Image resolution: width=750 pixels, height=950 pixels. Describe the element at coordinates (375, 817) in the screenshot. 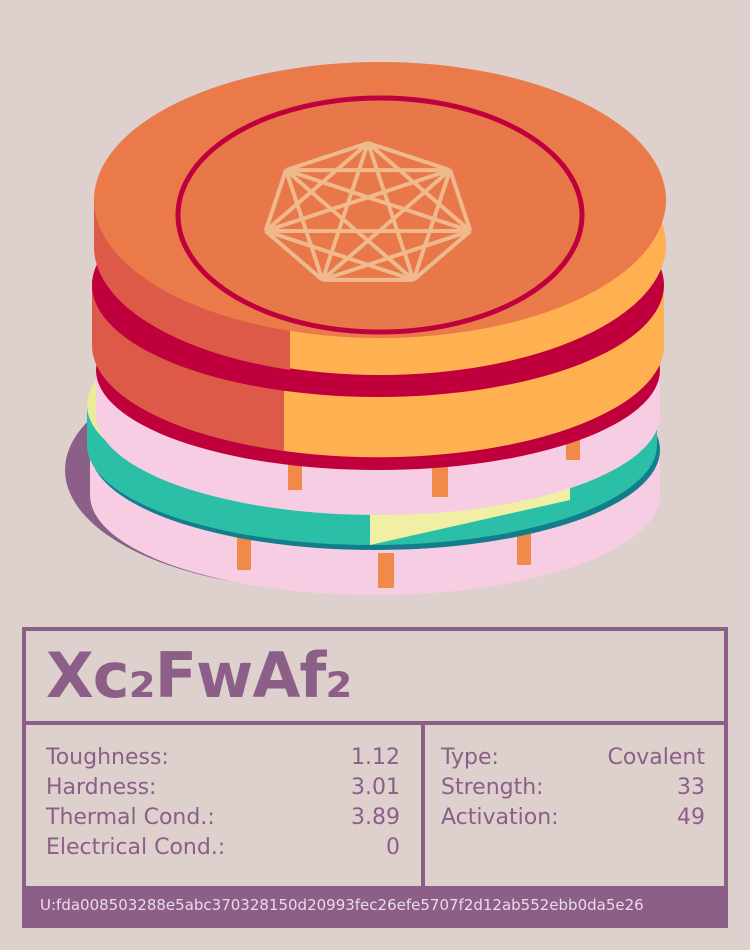

I see `stat-value: 3.89` at that location.